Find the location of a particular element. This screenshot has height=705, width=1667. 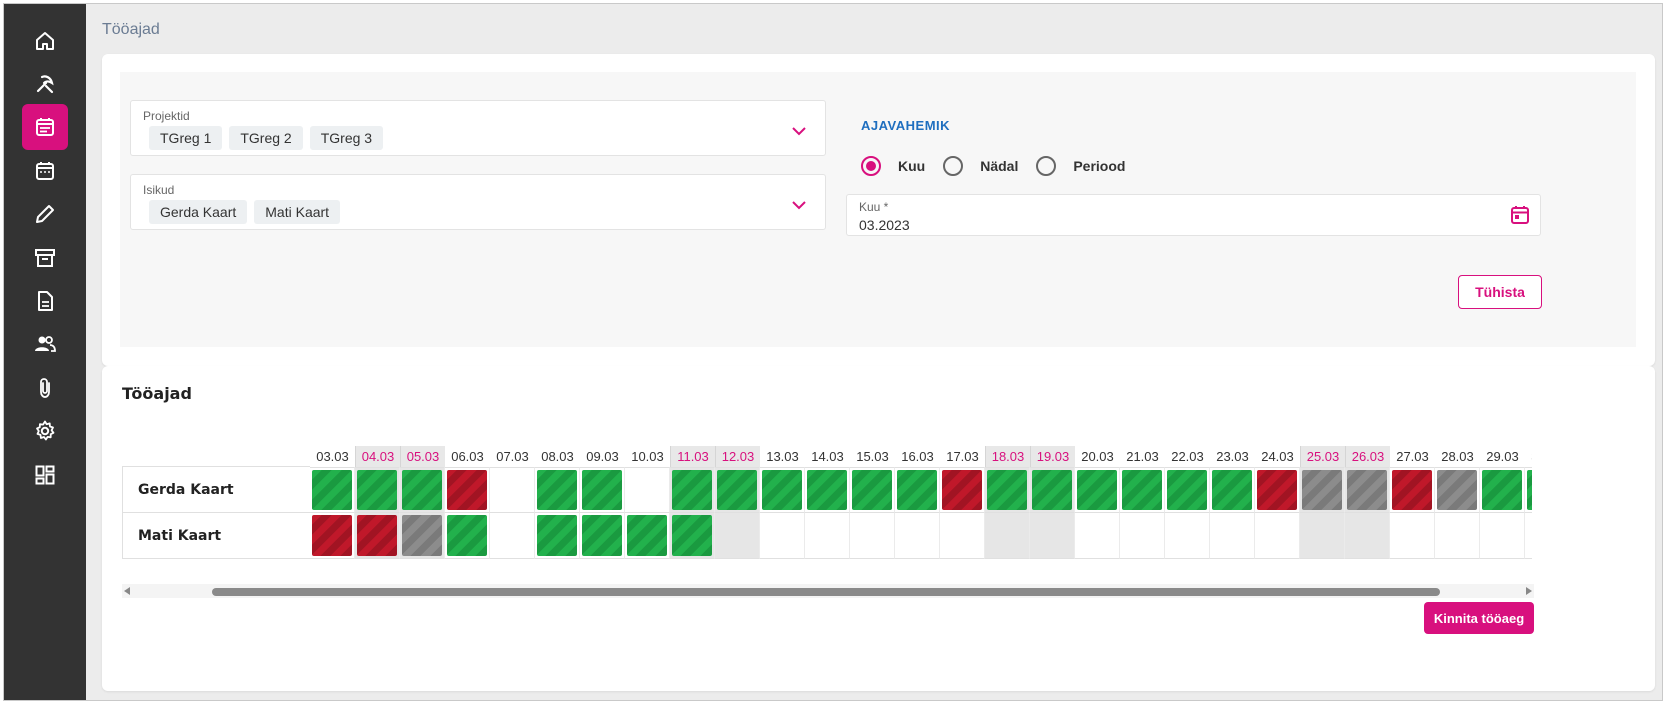

sidebar-item-home is located at coordinates (45, 41).